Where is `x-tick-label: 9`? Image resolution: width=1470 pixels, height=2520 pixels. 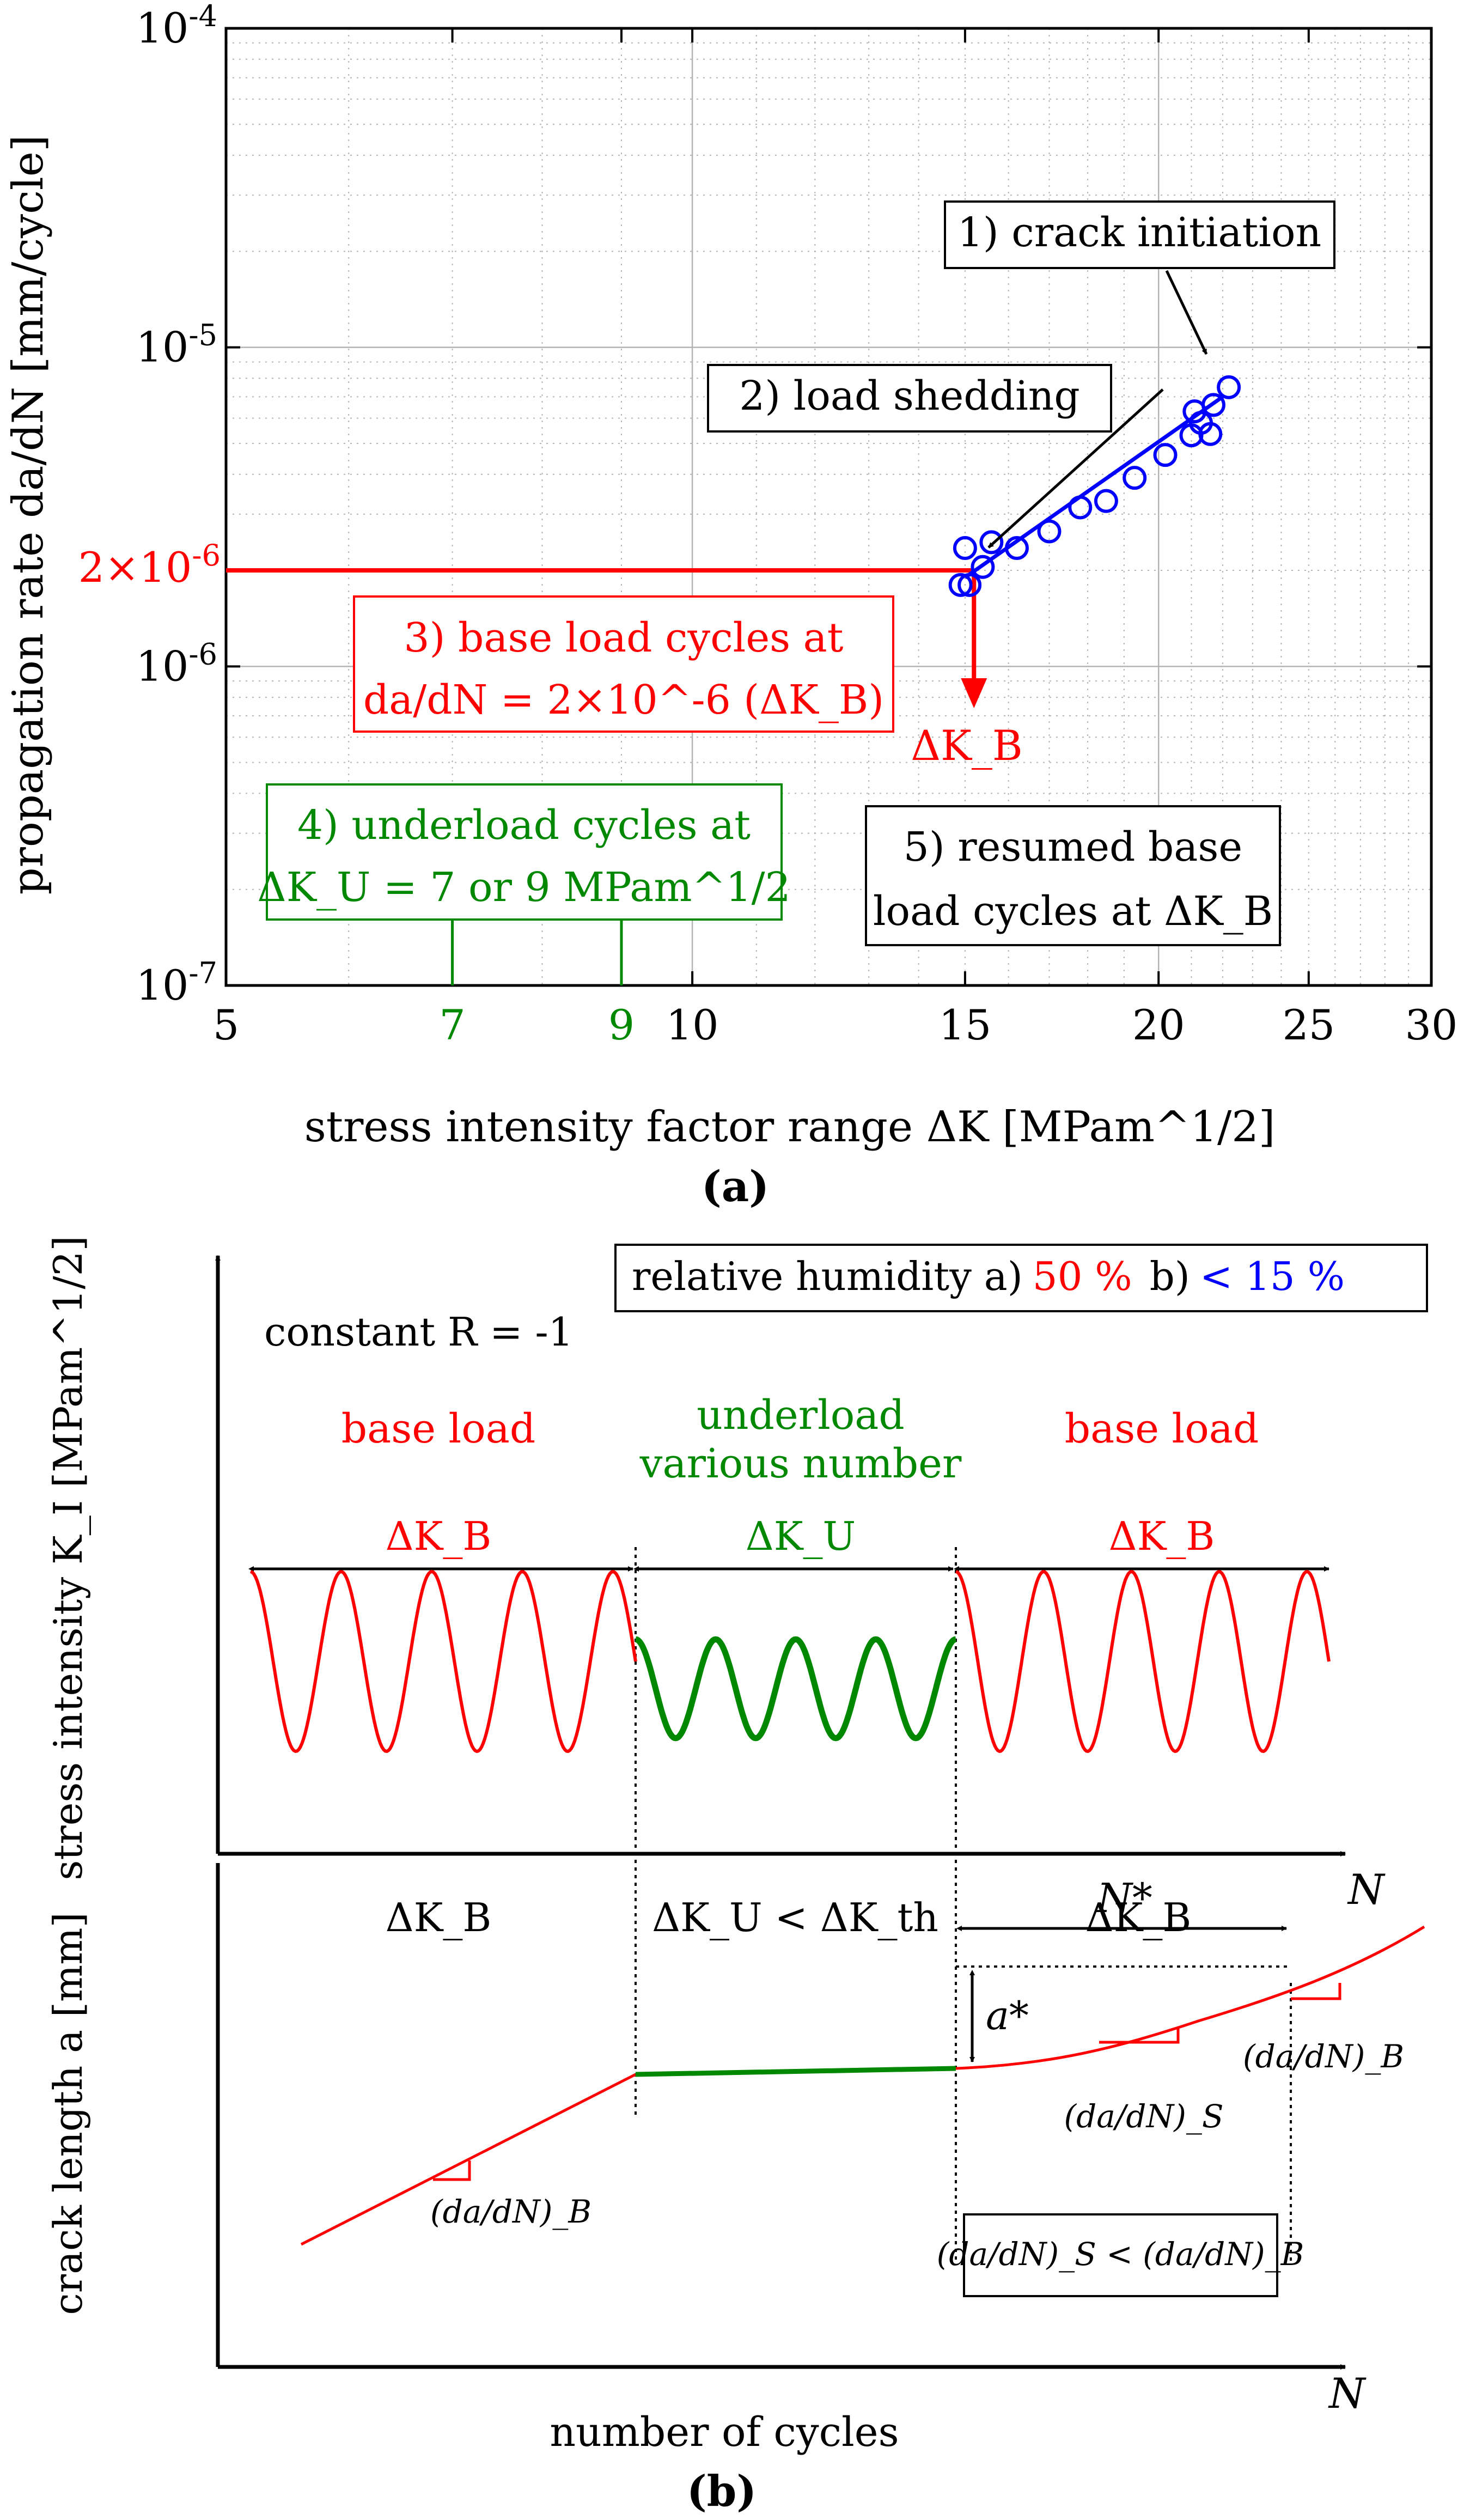 x-tick-label: 9 is located at coordinates (621, 1025).